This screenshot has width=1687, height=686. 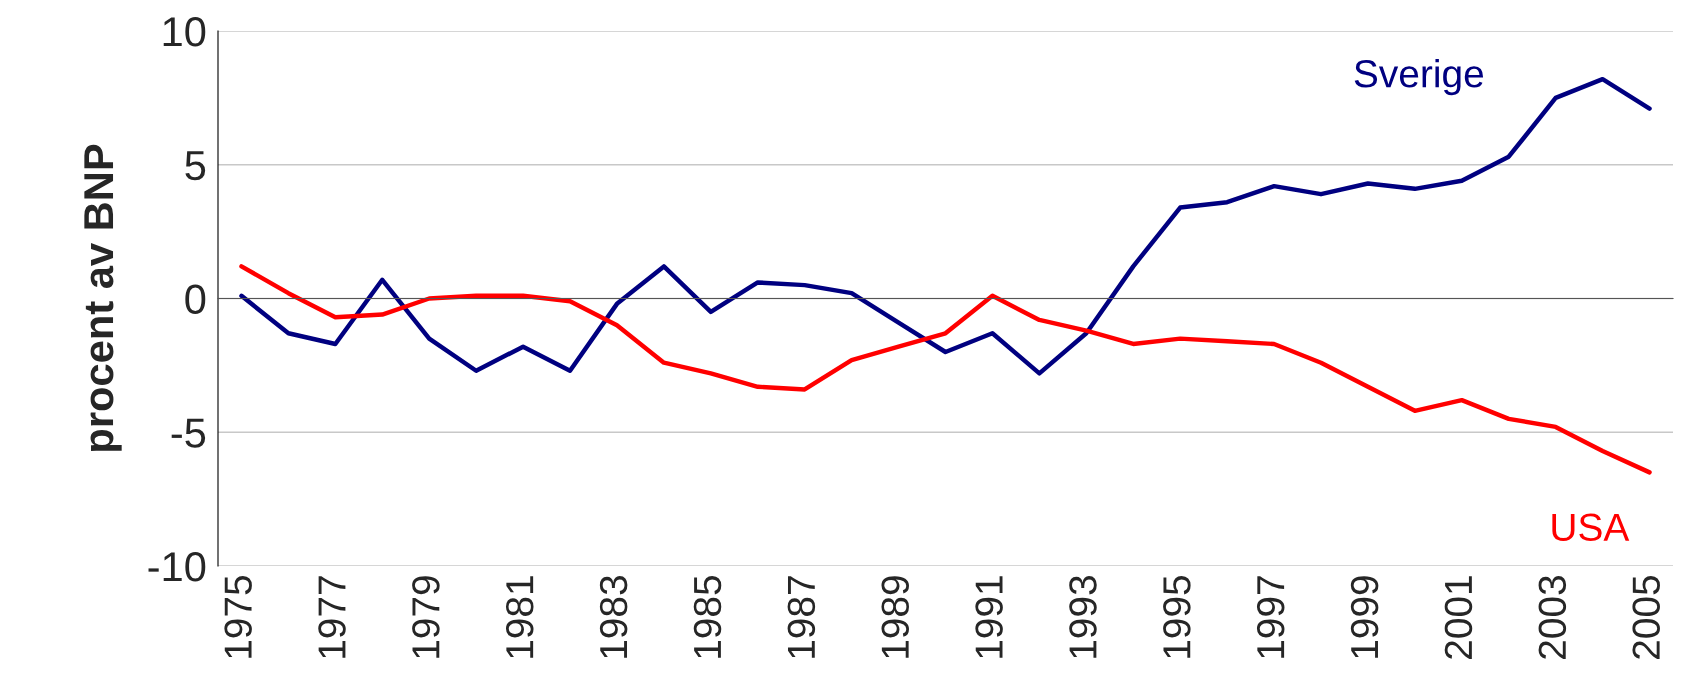 What do you see at coordinates (1458, 617) in the screenshot?
I see `x-tick-label: 2001` at bounding box center [1458, 617].